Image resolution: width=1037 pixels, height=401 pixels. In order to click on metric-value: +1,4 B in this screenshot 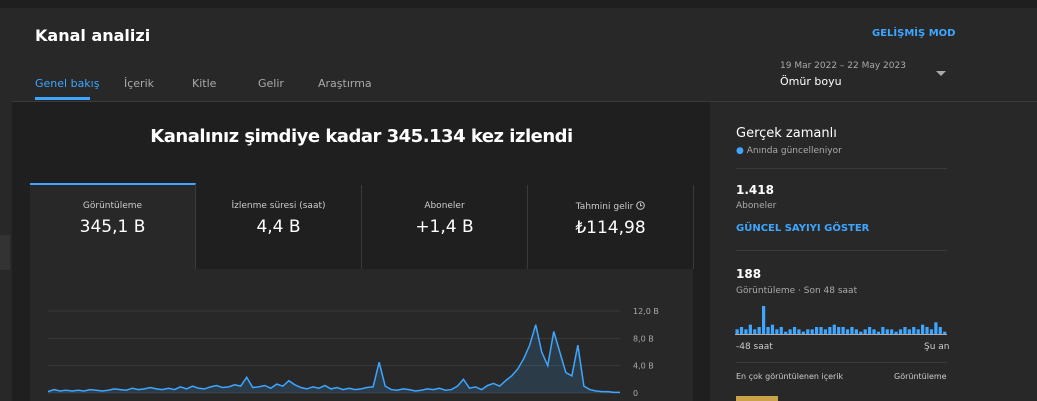, I will do `click(444, 227)`.